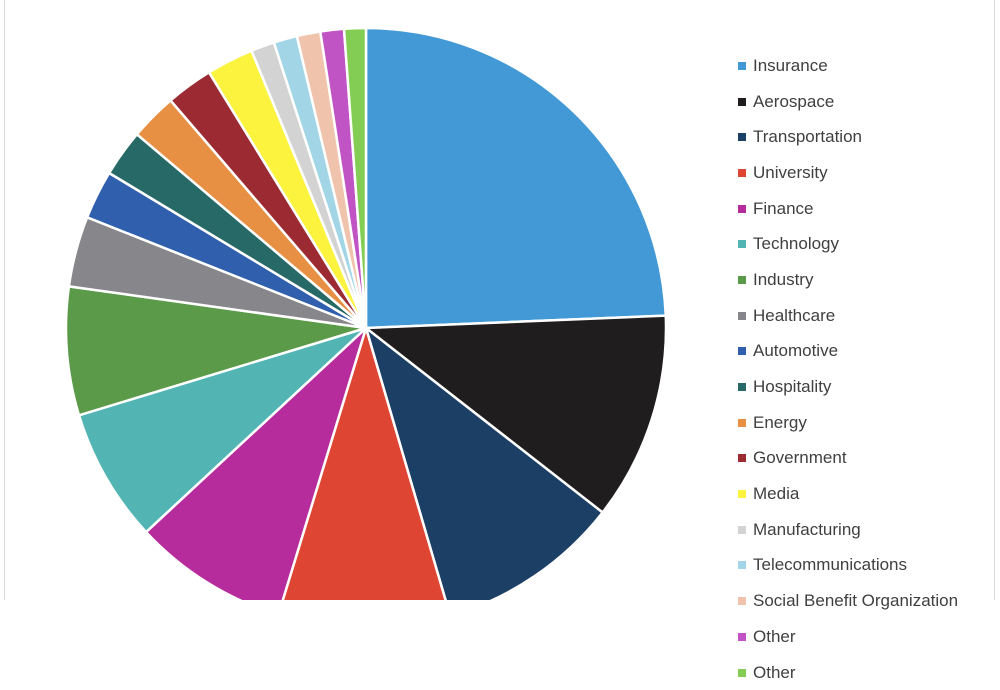 The width and height of the screenshot is (1000, 690). Describe the element at coordinates (790, 65) in the screenshot. I see `legend-label: Insurance` at that location.